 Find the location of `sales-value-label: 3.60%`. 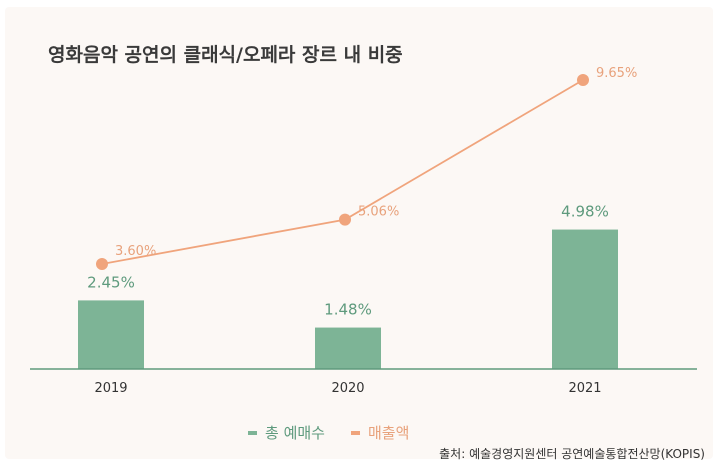

sales-value-label: 3.60% is located at coordinates (135, 251).